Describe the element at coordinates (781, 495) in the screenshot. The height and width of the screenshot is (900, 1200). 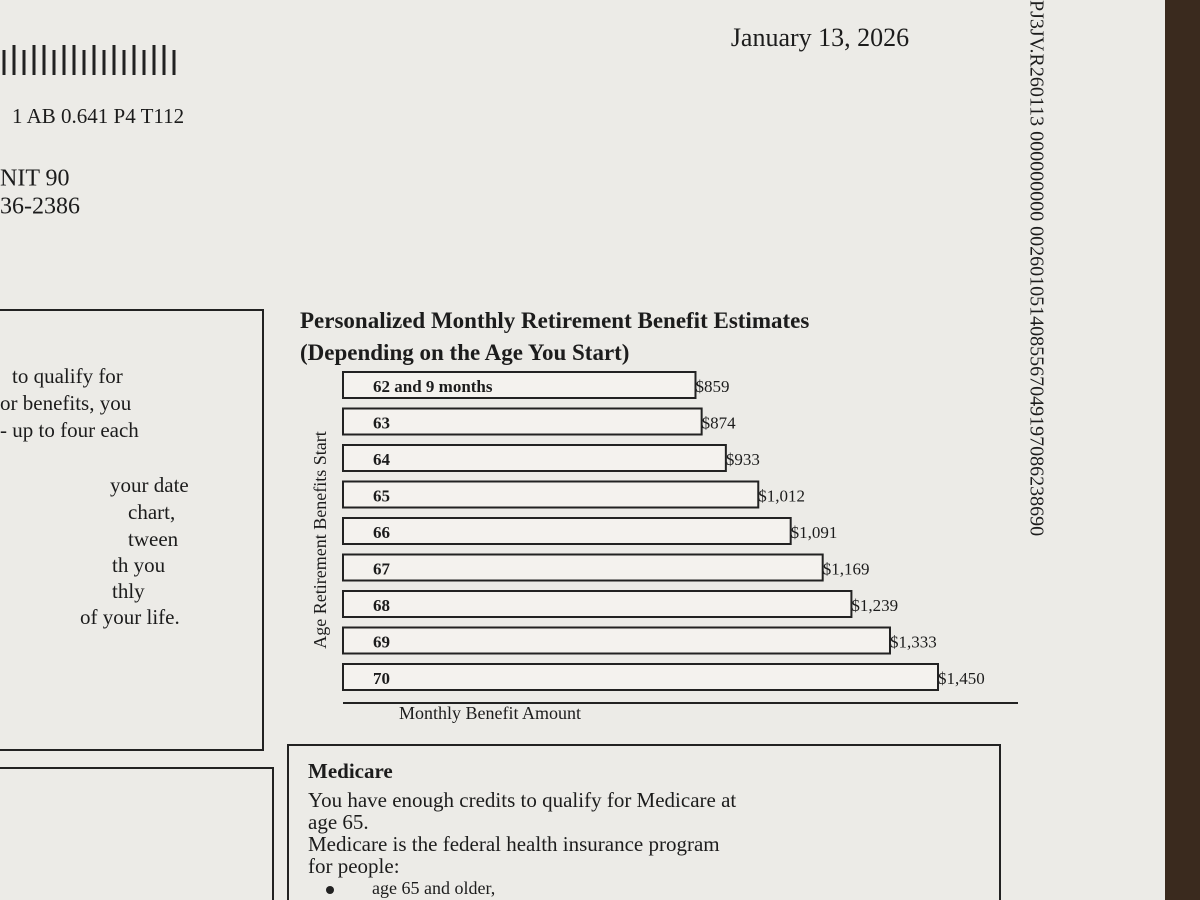
I see `value-label: $1,012` at that location.